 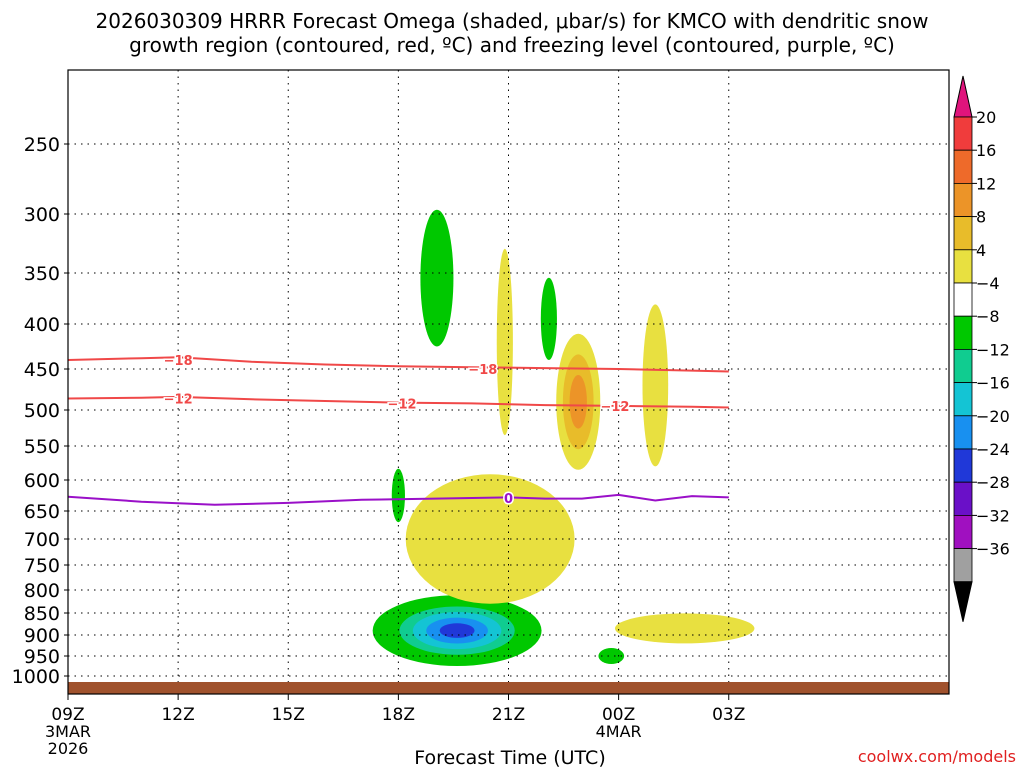 I want to click on colorbar: 20 16 12 8 4 −4 −8 −12 −16 −20 −24 −28 −32 −36, so click(x=981, y=348).